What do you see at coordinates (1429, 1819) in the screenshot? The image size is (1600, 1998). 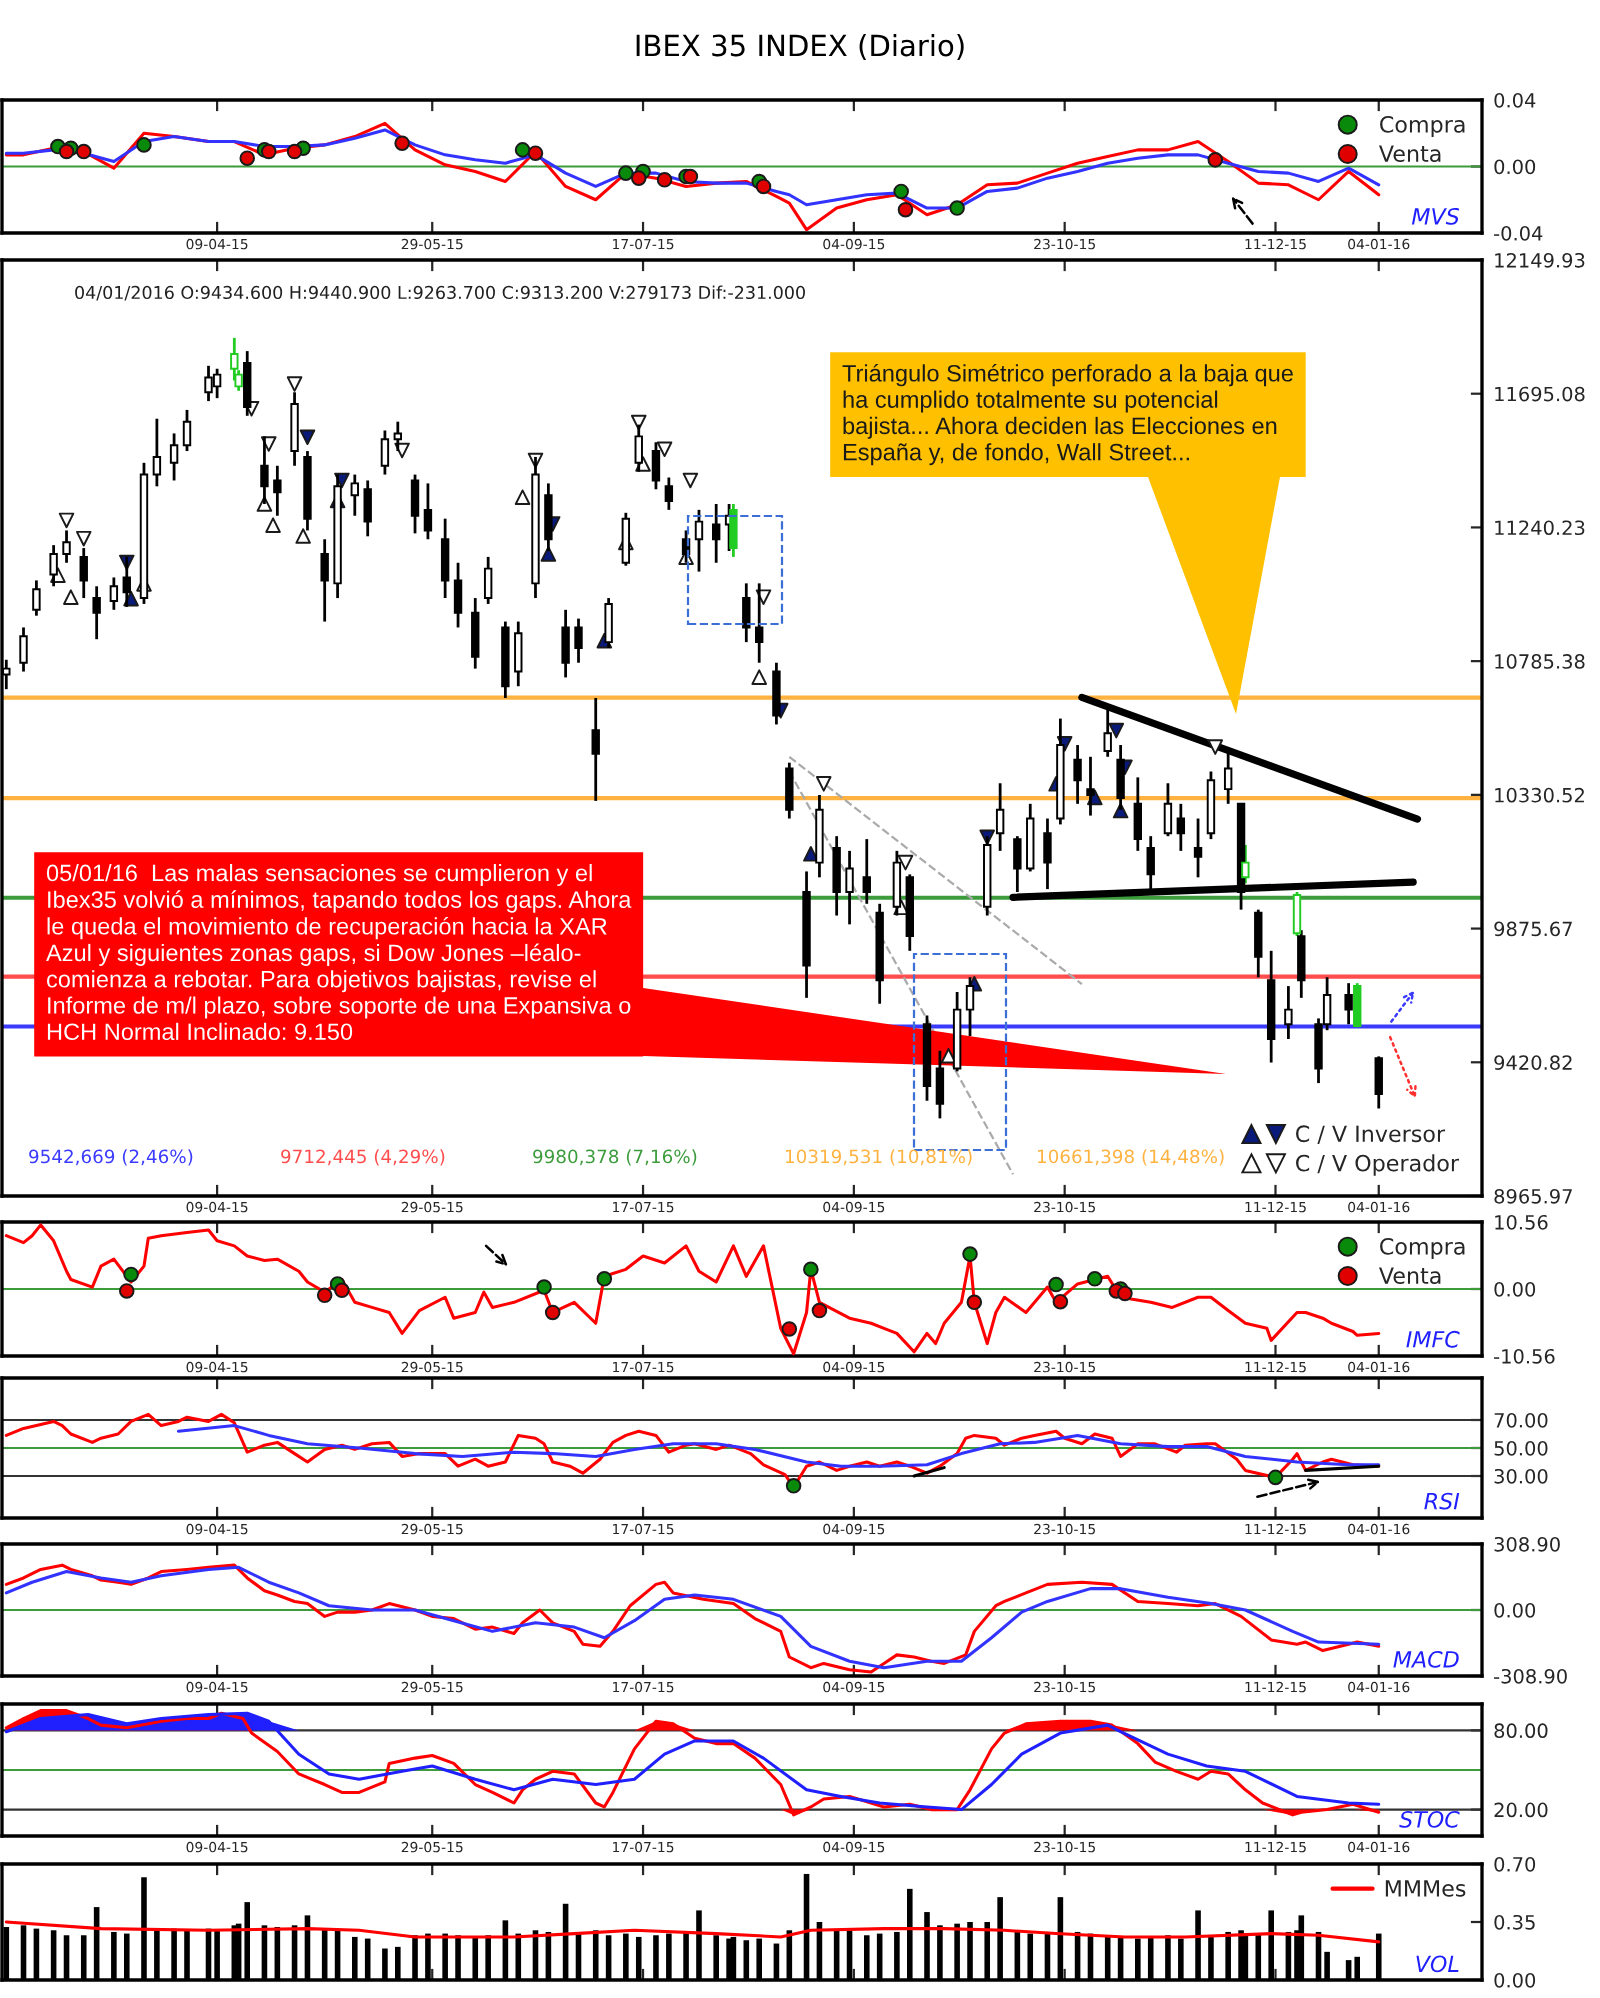 I see `y-axis-title: STOC` at bounding box center [1429, 1819].